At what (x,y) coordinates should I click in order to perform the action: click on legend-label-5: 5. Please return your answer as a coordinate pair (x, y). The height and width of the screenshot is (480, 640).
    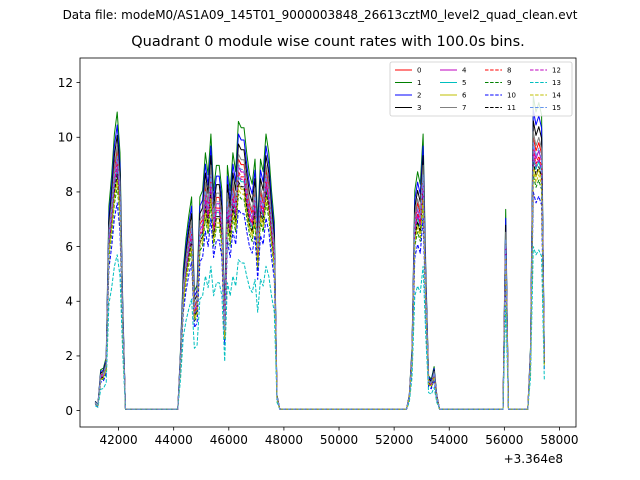
    Looking at the image, I should click on (464, 83).